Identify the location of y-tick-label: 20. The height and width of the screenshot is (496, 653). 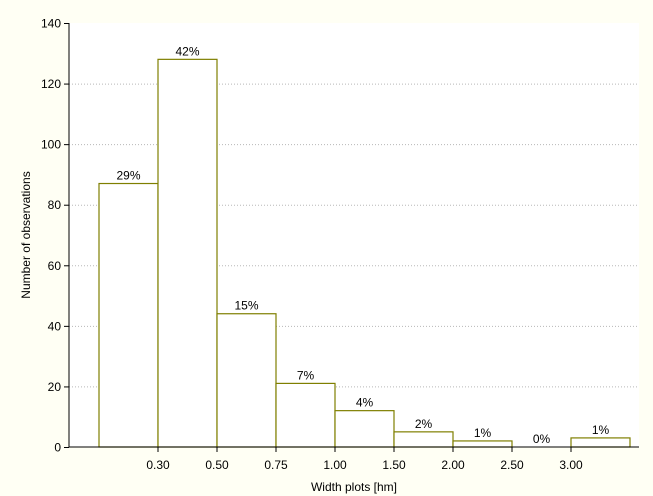
(55, 387).